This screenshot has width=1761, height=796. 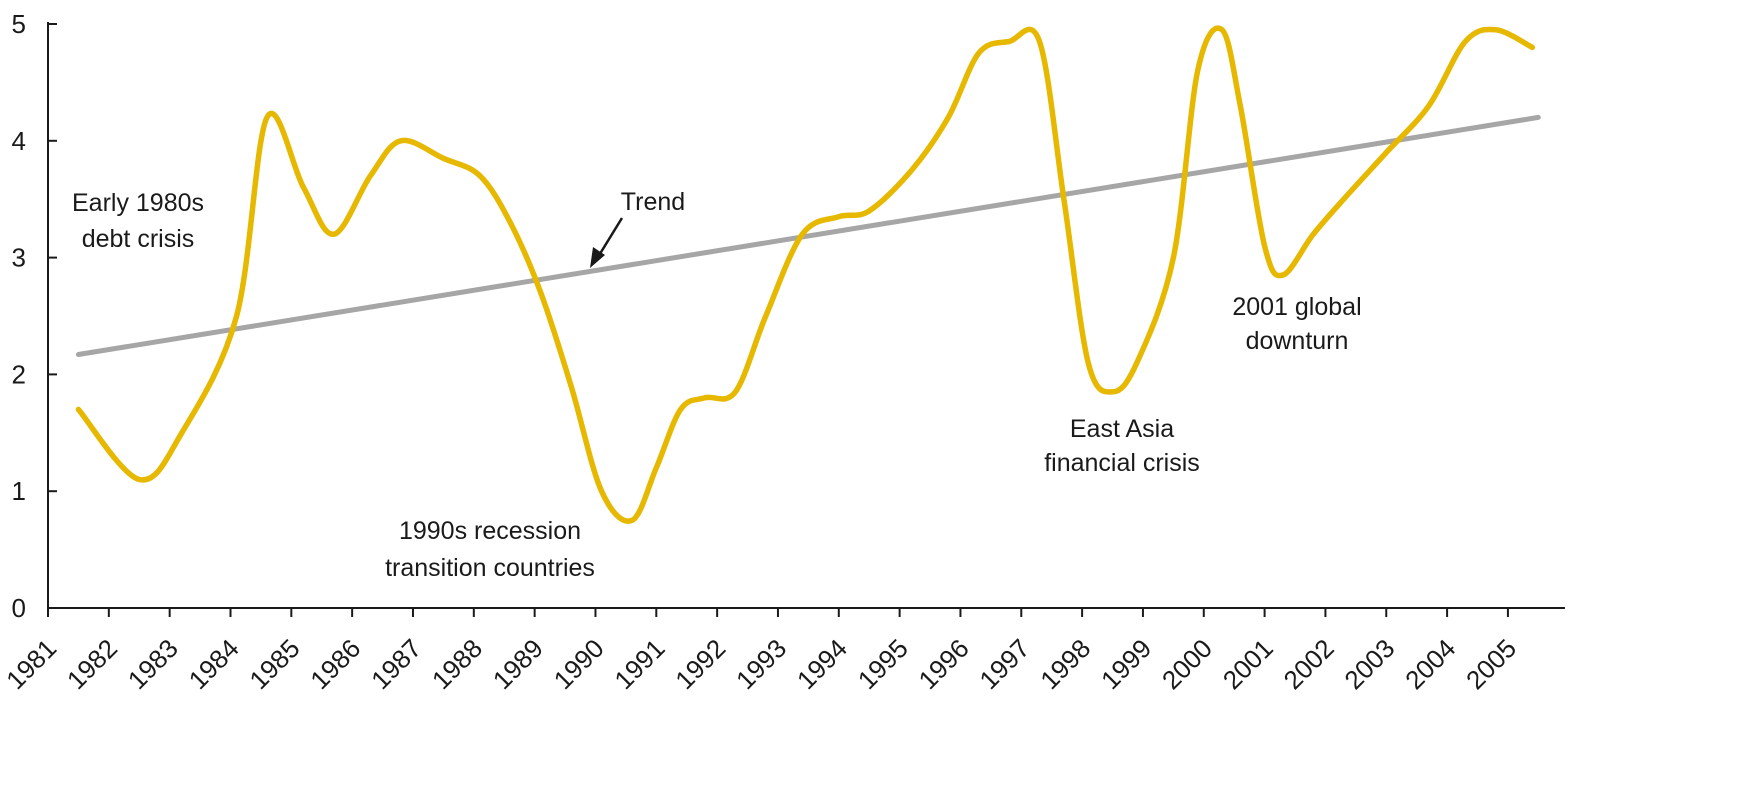 I want to click on annotation-trend-label: Trend, so click(x=653, y=202).